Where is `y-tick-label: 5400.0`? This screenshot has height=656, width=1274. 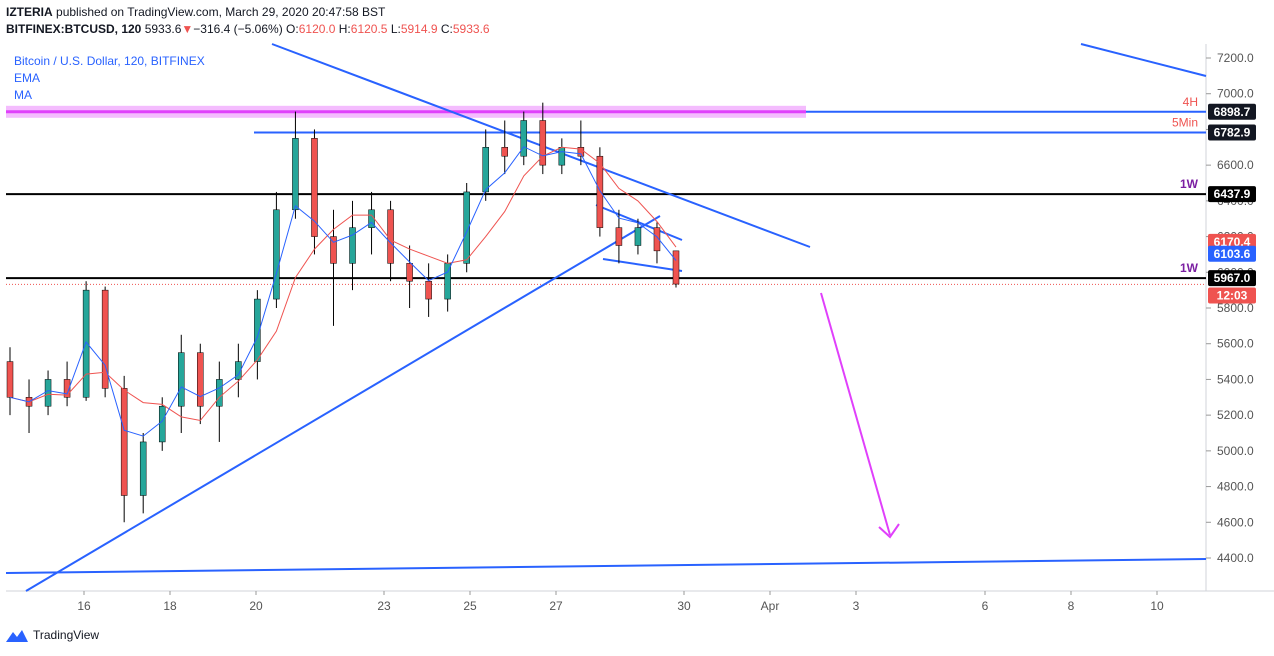
y-tick-label: 5400.0 is located at coordinates (1235, 379).